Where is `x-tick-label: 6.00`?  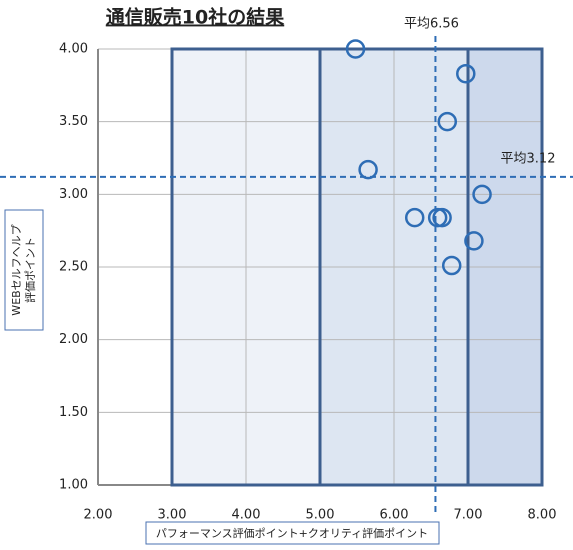
x-tick-label: 6.00 is located at coordinates (394, 515).